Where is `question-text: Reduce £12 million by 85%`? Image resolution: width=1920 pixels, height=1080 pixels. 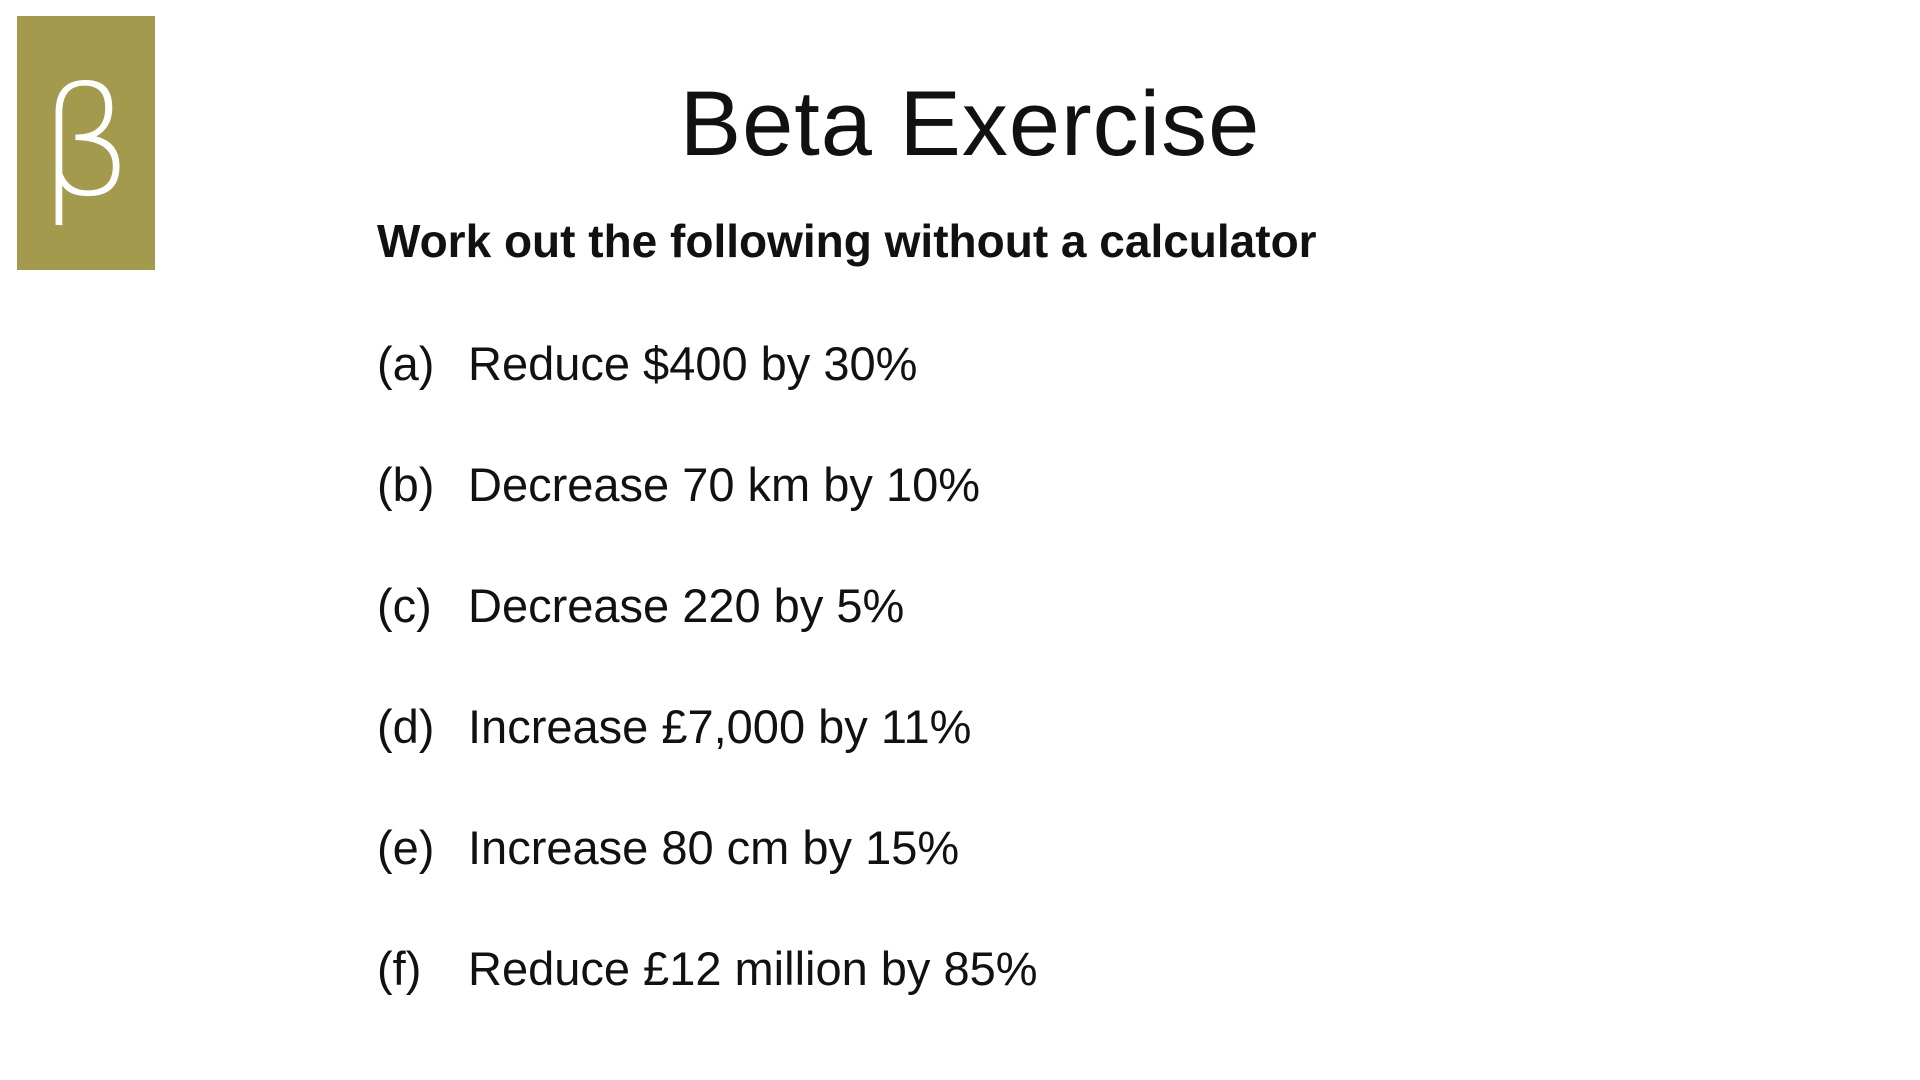
question-text: Reduce £12 million by 85% is located at coordinates (753, 968).